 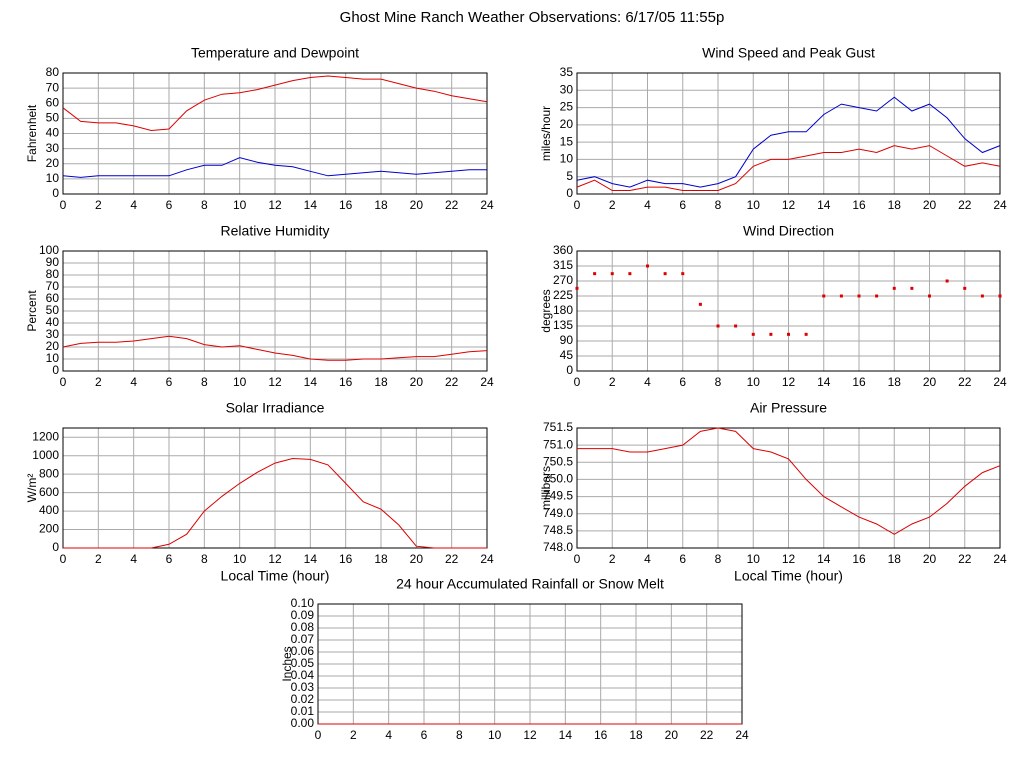 What do you see at coordinates (558, 444) in the screenshot?
I see `y-tick-label: 751.0` at bounding box center [558, 444].